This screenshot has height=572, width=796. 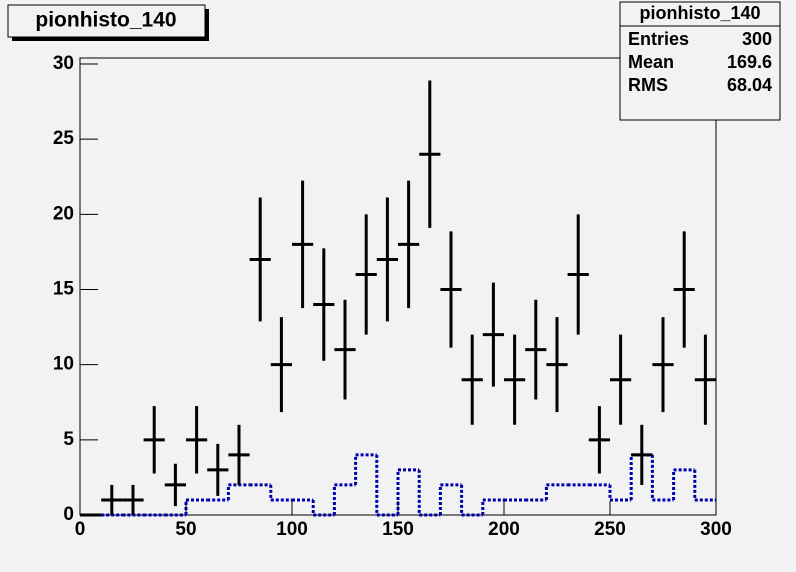 What do you see at coordinates (610, 529) in the screenshot?
I see `x-tick-label: 250` at bounding box center [610, 529].